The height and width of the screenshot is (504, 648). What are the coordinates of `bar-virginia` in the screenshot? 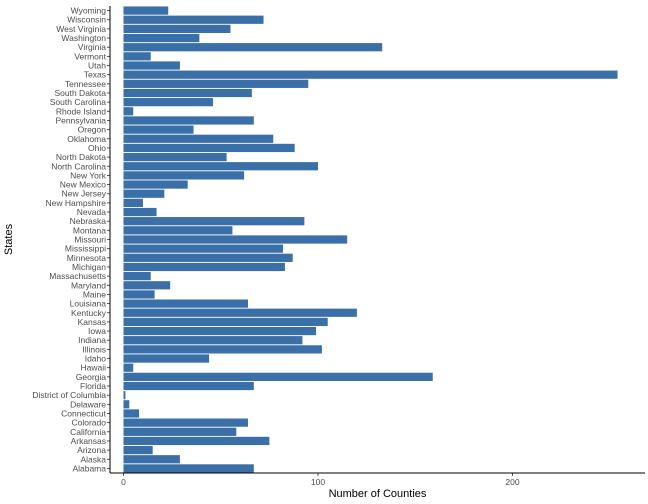 It's located at (253, 47).